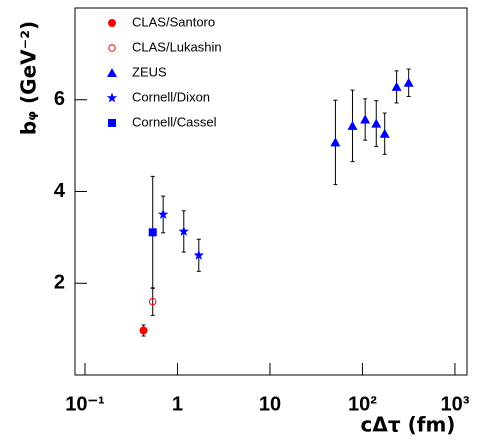  I want to click on legend-label: CLAS/Santoro, so click(173, 21).